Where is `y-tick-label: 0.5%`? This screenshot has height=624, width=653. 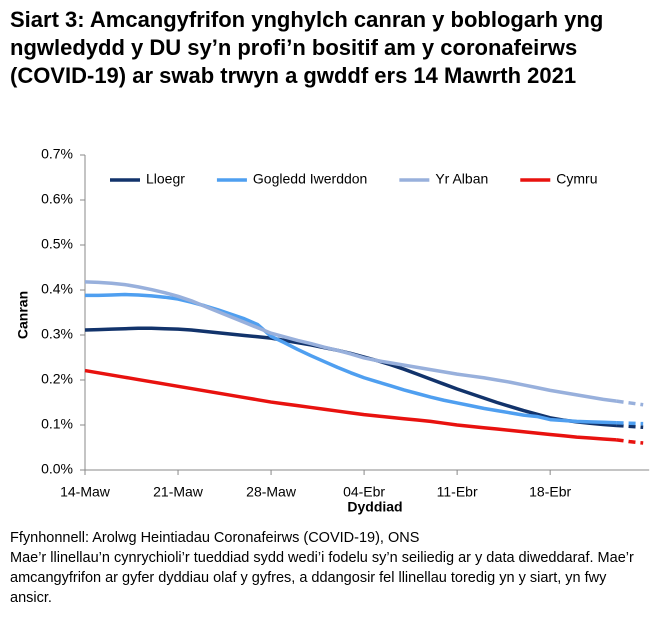 y-tick-label: 0.5% is located at coordinates (57, 244).